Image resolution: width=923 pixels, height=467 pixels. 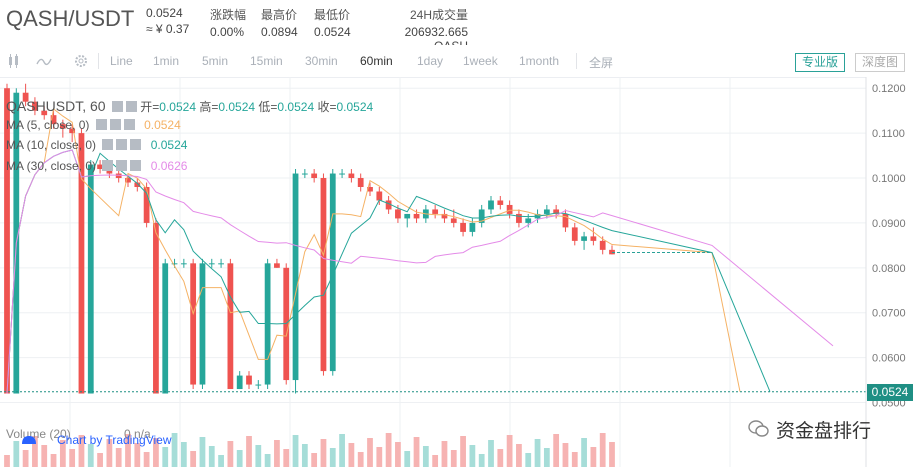 I want to click on settings-gear-icon, so click(x=81, y=61).